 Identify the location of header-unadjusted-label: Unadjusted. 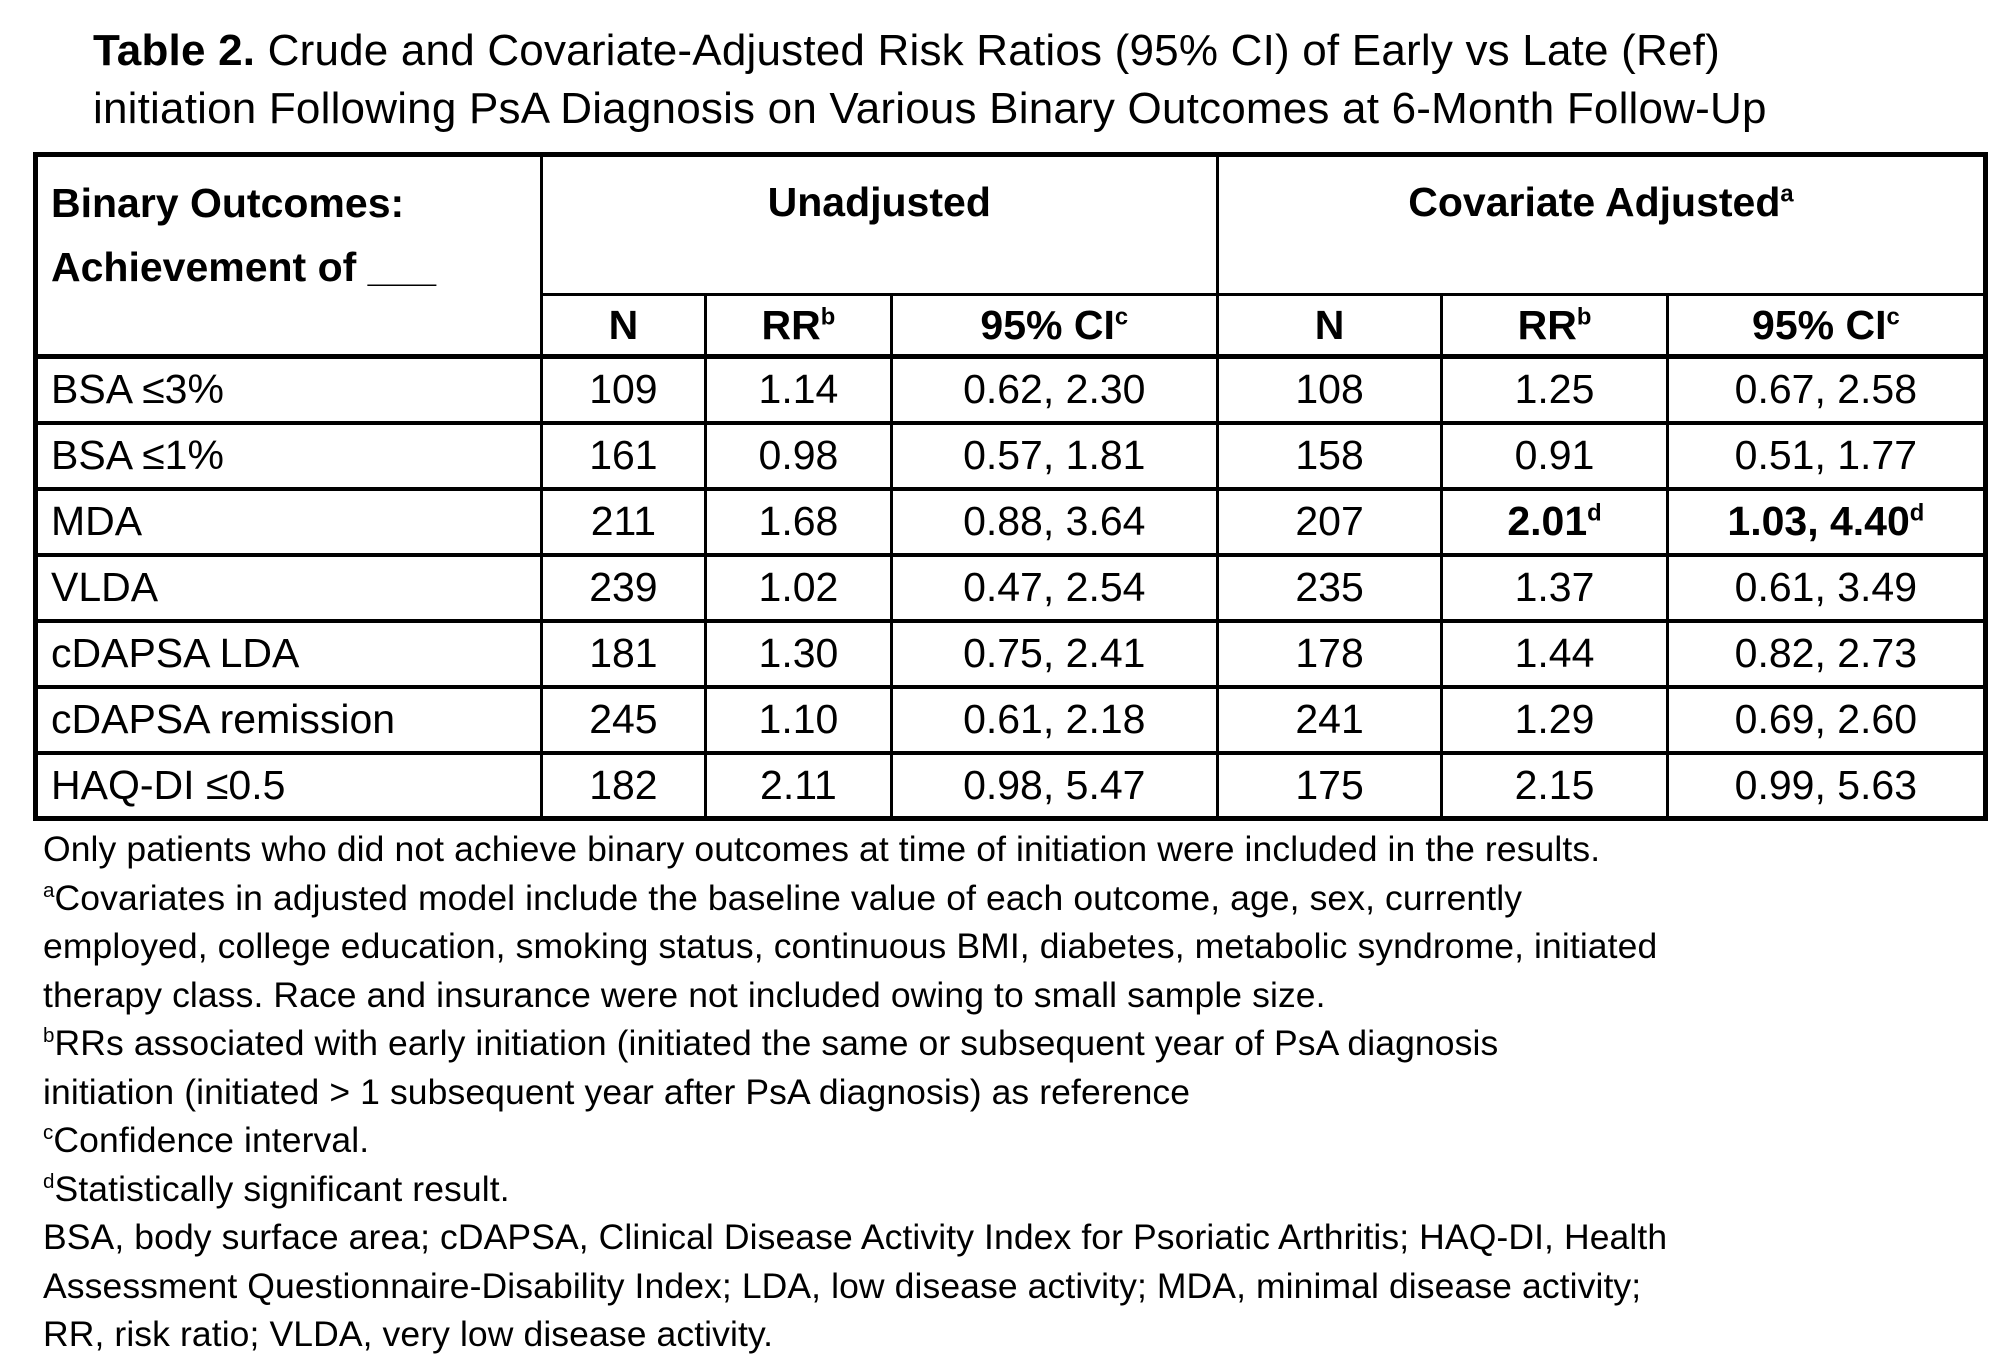
(879, 202).